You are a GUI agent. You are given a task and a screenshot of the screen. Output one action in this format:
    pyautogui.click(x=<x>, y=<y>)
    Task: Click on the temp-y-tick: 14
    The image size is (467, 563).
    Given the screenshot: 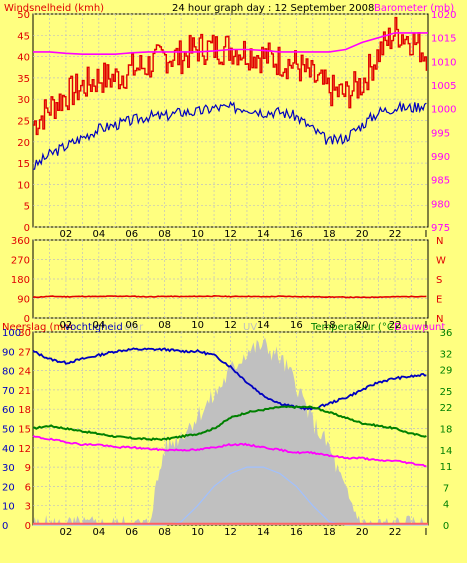 What is the action you would take?
    pyautogui.click(x=446, y=451)
    